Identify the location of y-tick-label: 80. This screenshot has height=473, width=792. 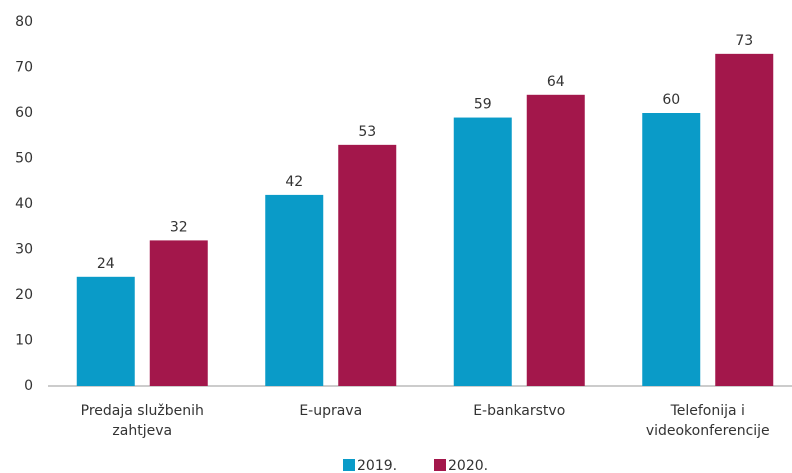
(24, 22).